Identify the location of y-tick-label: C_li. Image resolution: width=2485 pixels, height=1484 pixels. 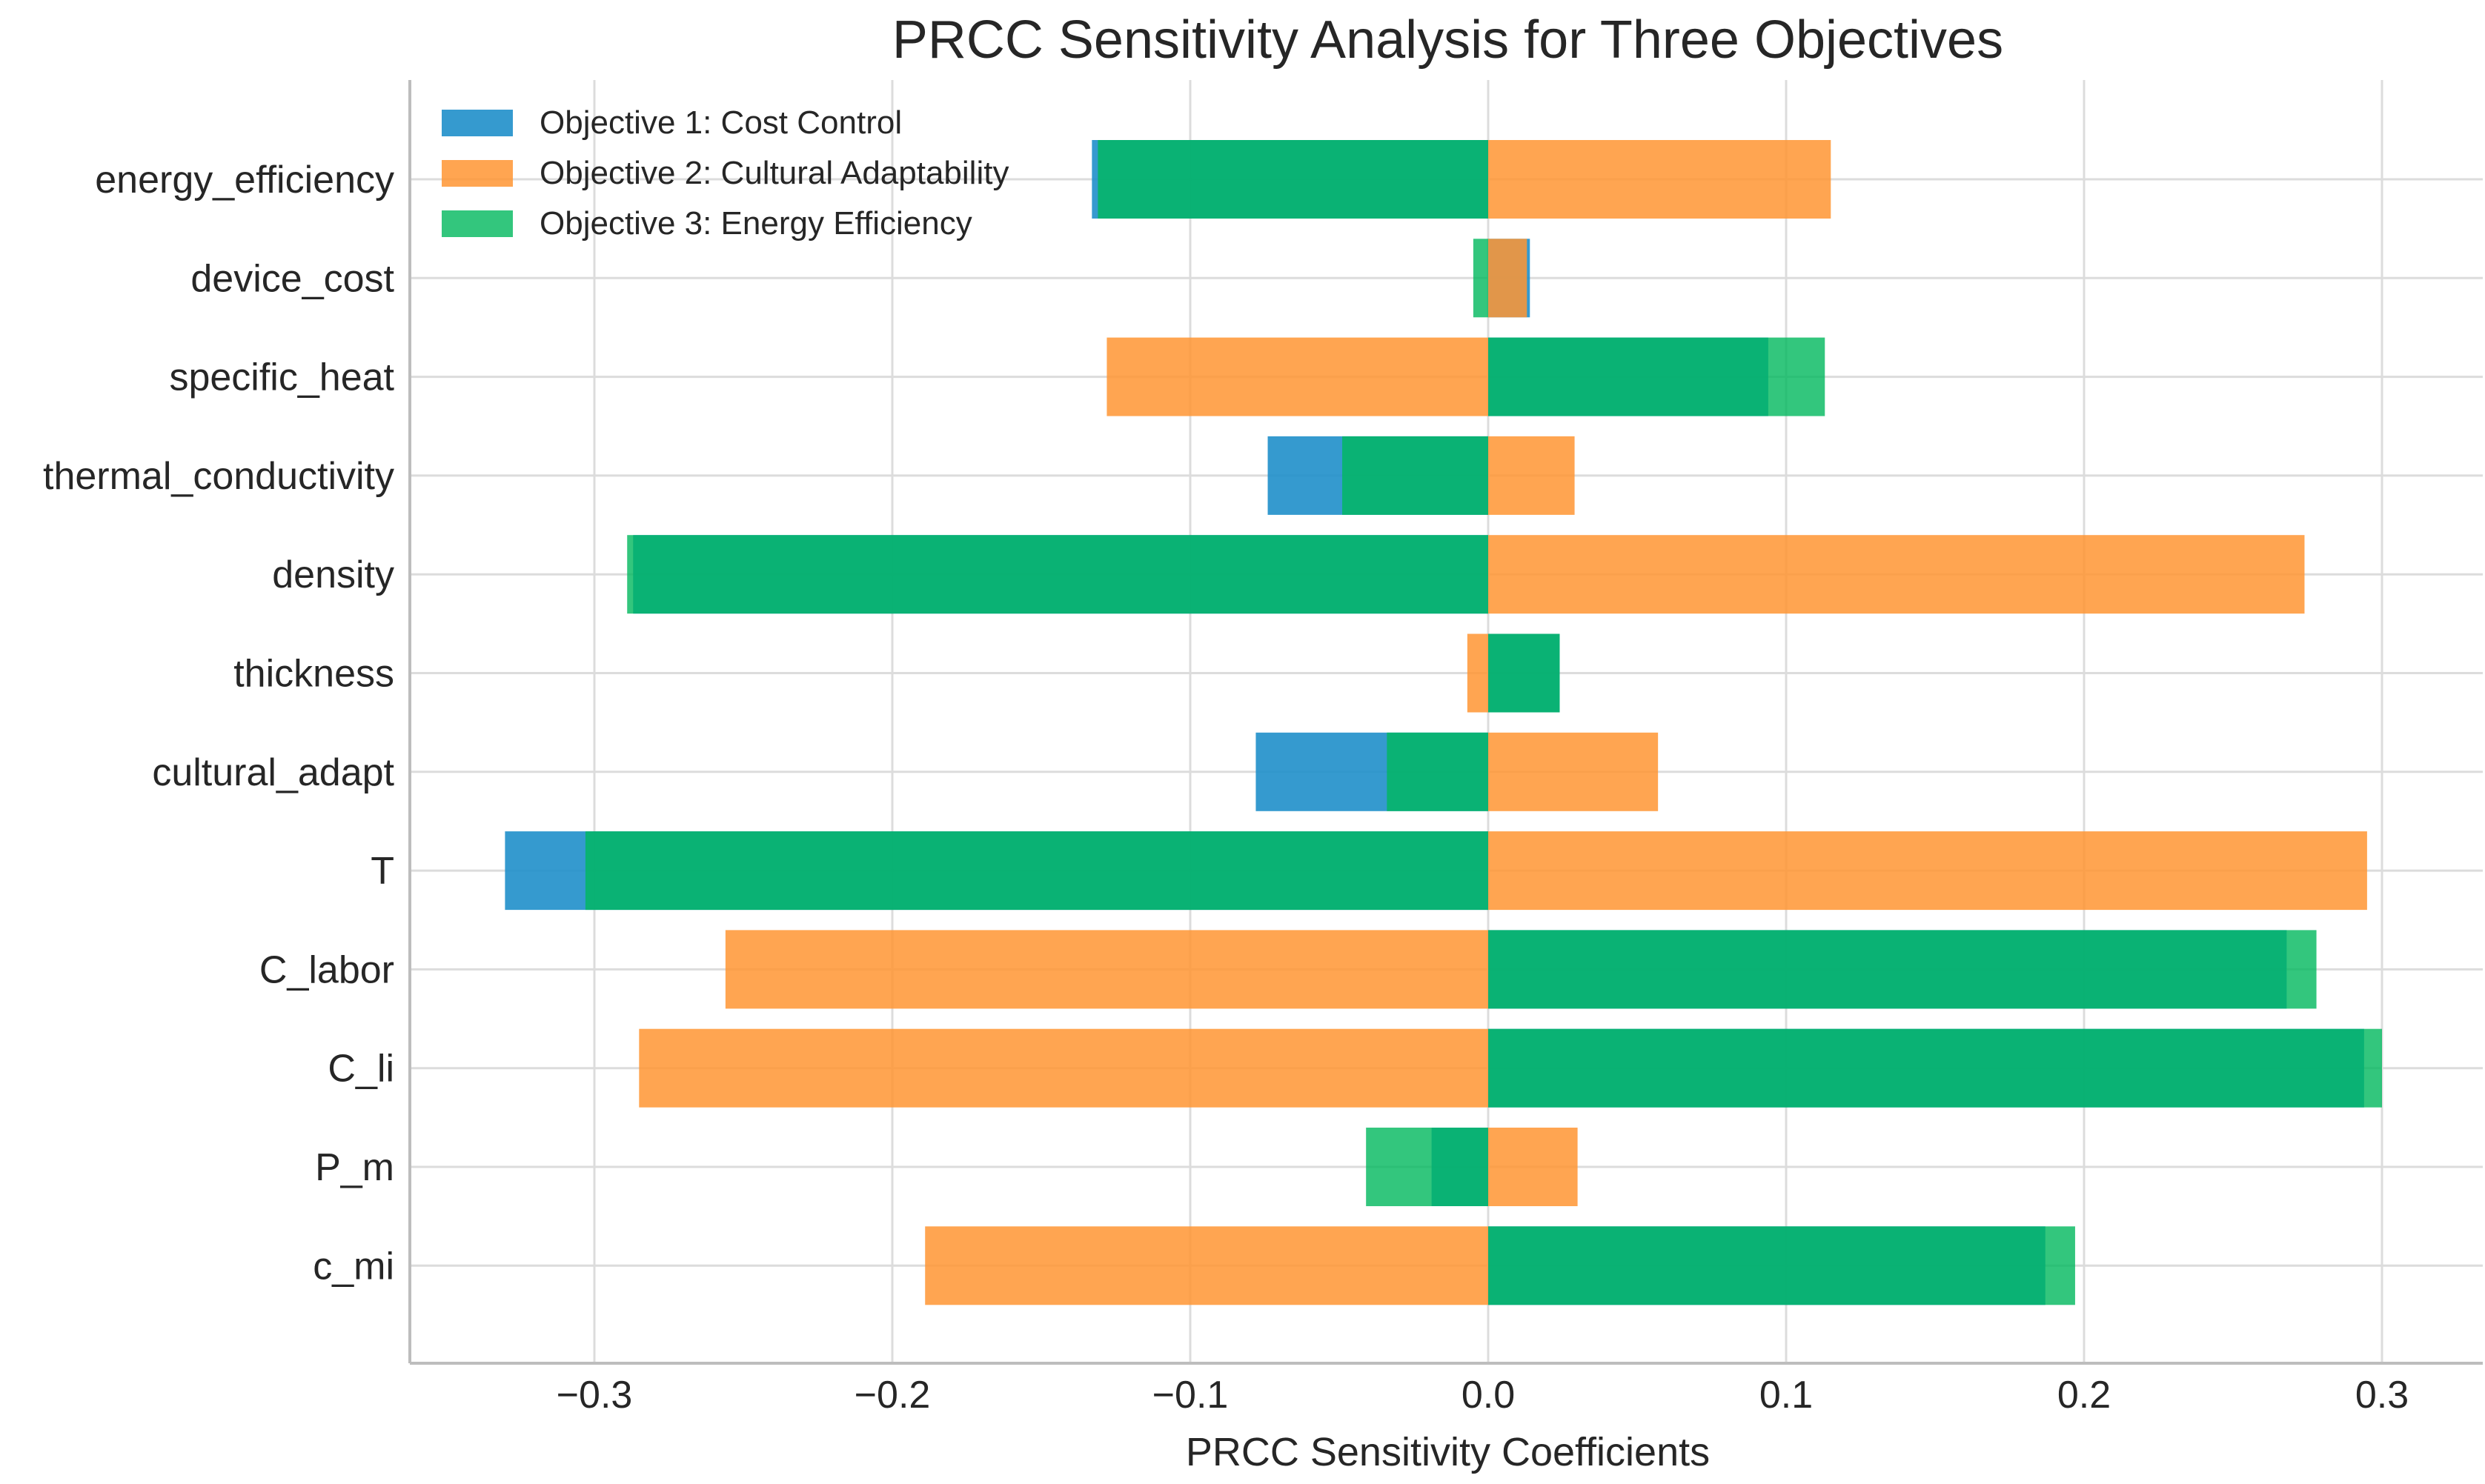
(361, 1069).